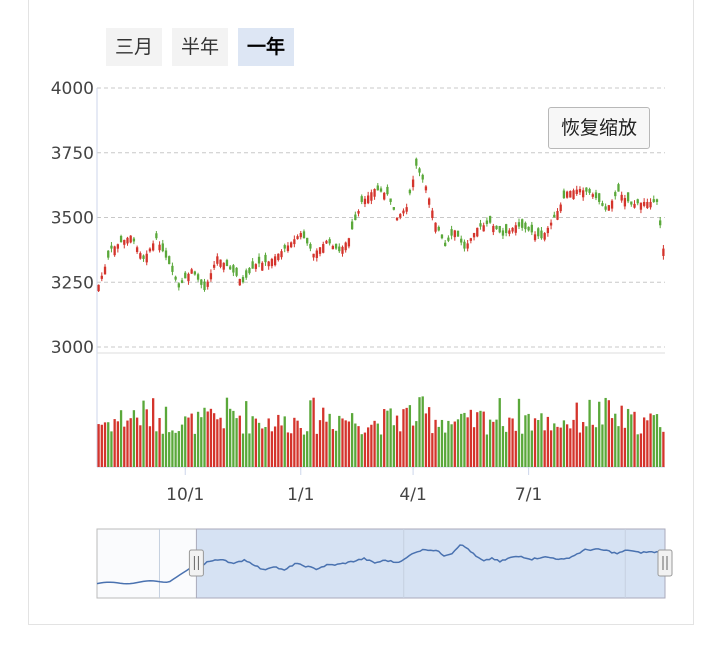 Image resolution: width=720 pixels, height=669 pixels. Describe the element at coordinates (134, 47) in the screenshot. I see `tab-three-months: 三月` at that location.